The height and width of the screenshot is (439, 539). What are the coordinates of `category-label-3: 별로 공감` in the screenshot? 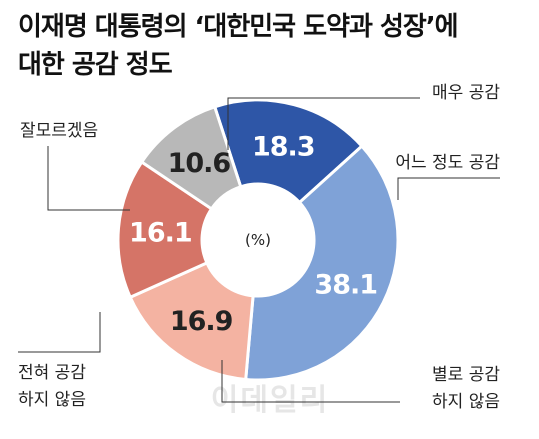 It's located at (466, 375).